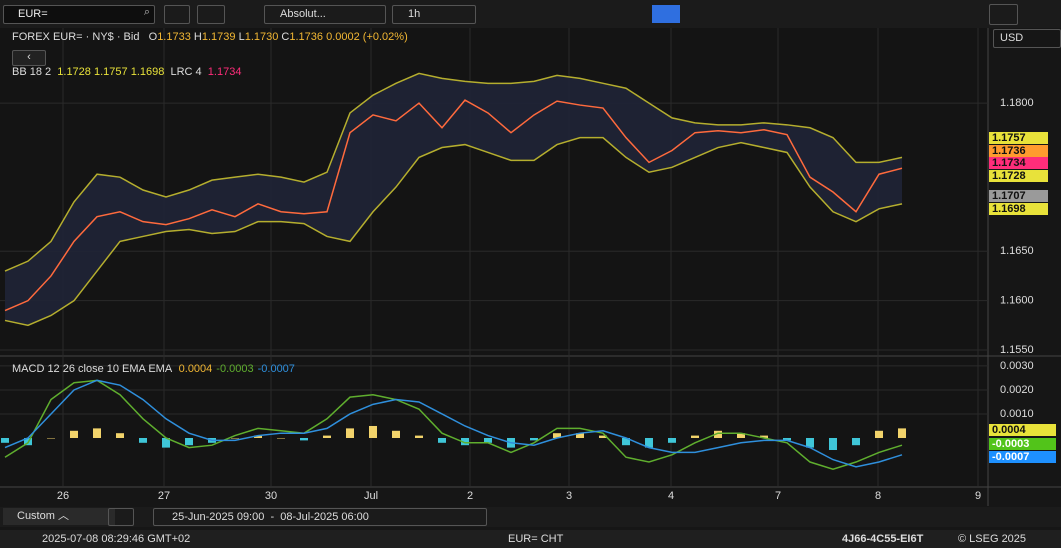  What do you see at coordinates (195, 369) in the screenshot?
I see `macd-value: 0.0004` at bounding box center [195, 369].